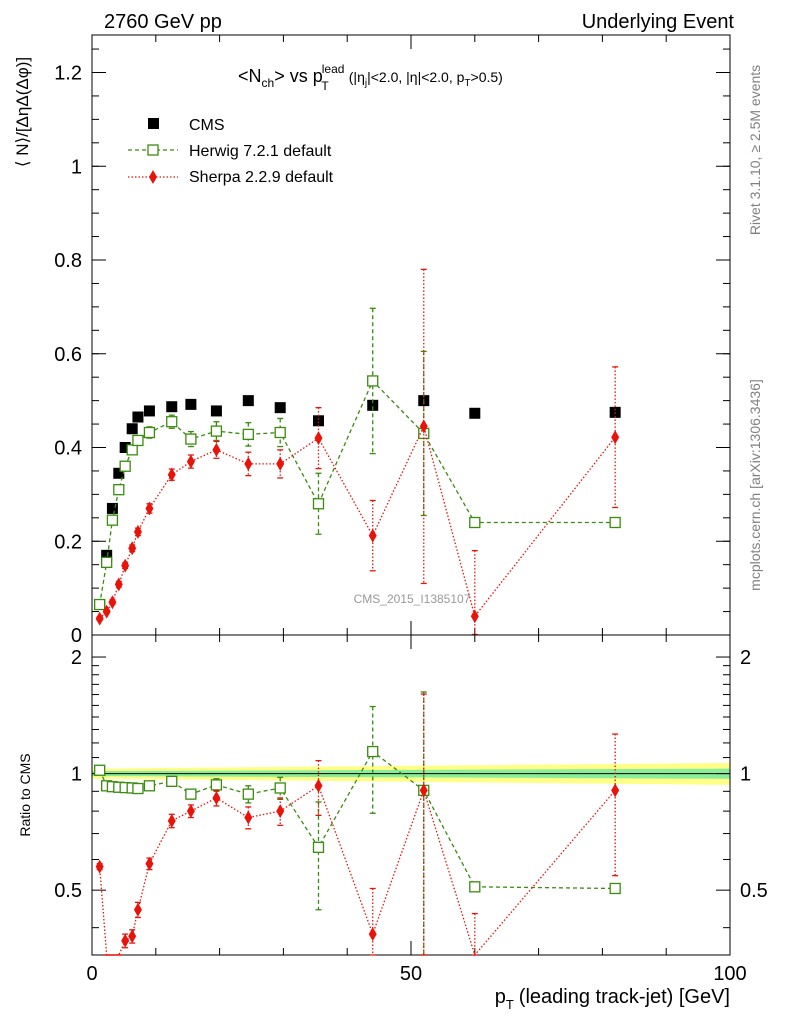  Describe the element at coordinates (153, 177) in the screenshot. I see `legend-sherpa-marker` at that location.